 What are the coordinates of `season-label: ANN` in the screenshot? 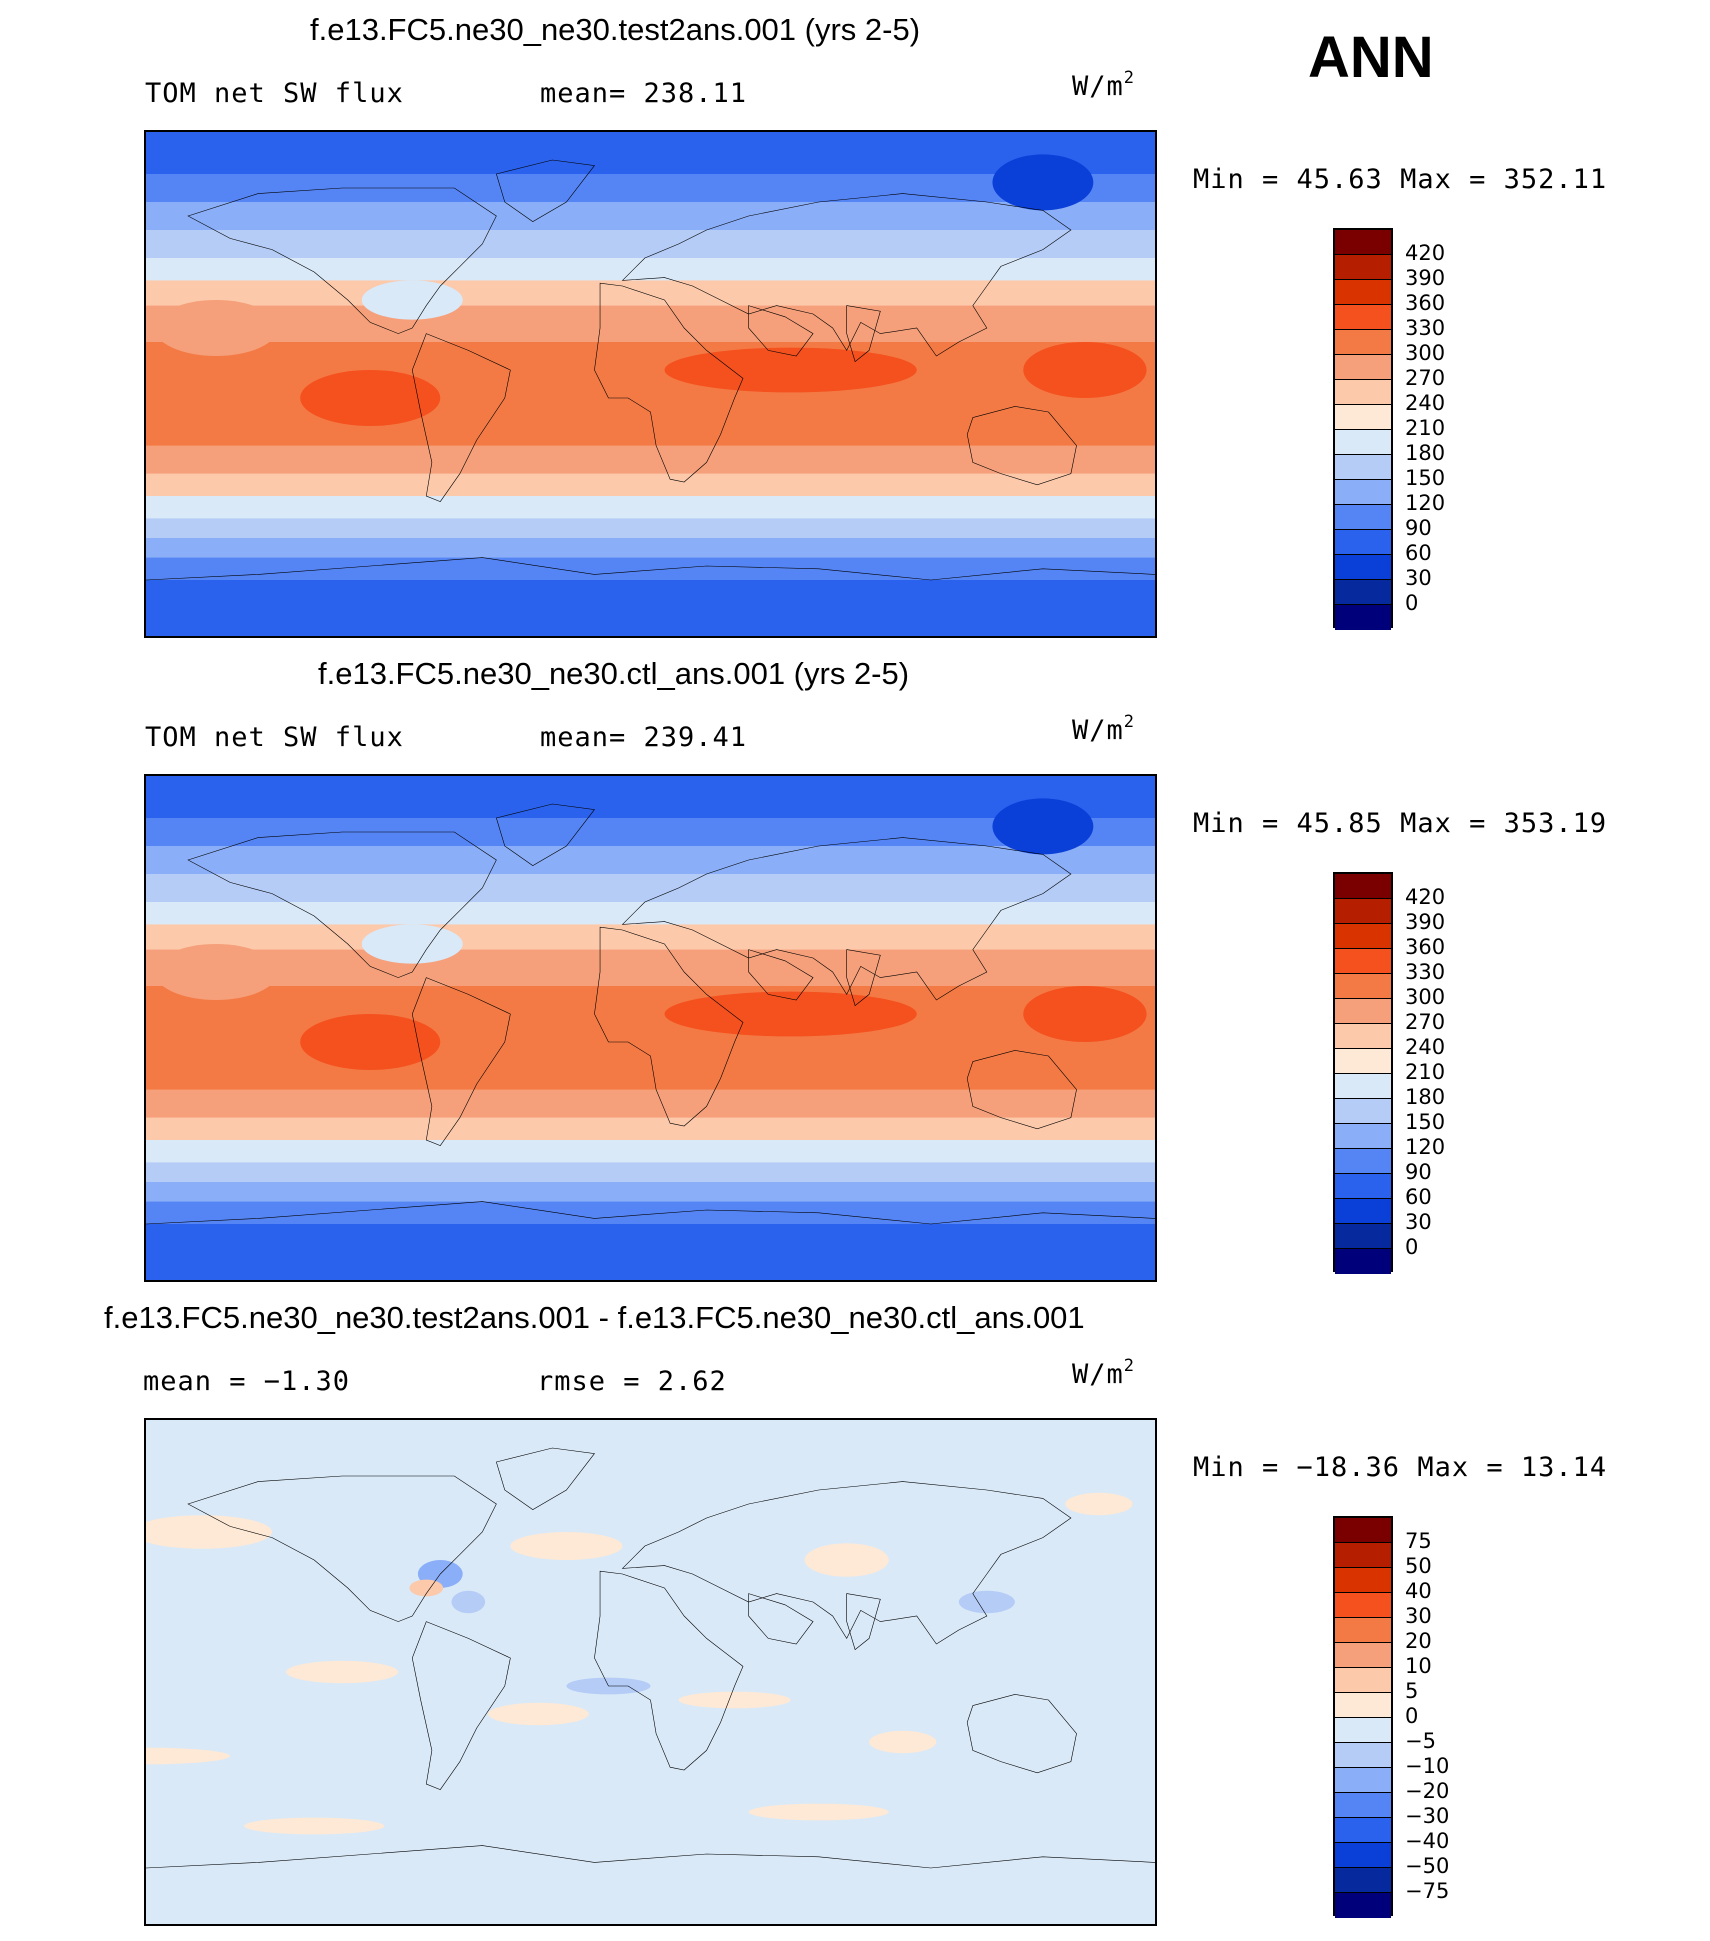 It's located at (1371, 57).